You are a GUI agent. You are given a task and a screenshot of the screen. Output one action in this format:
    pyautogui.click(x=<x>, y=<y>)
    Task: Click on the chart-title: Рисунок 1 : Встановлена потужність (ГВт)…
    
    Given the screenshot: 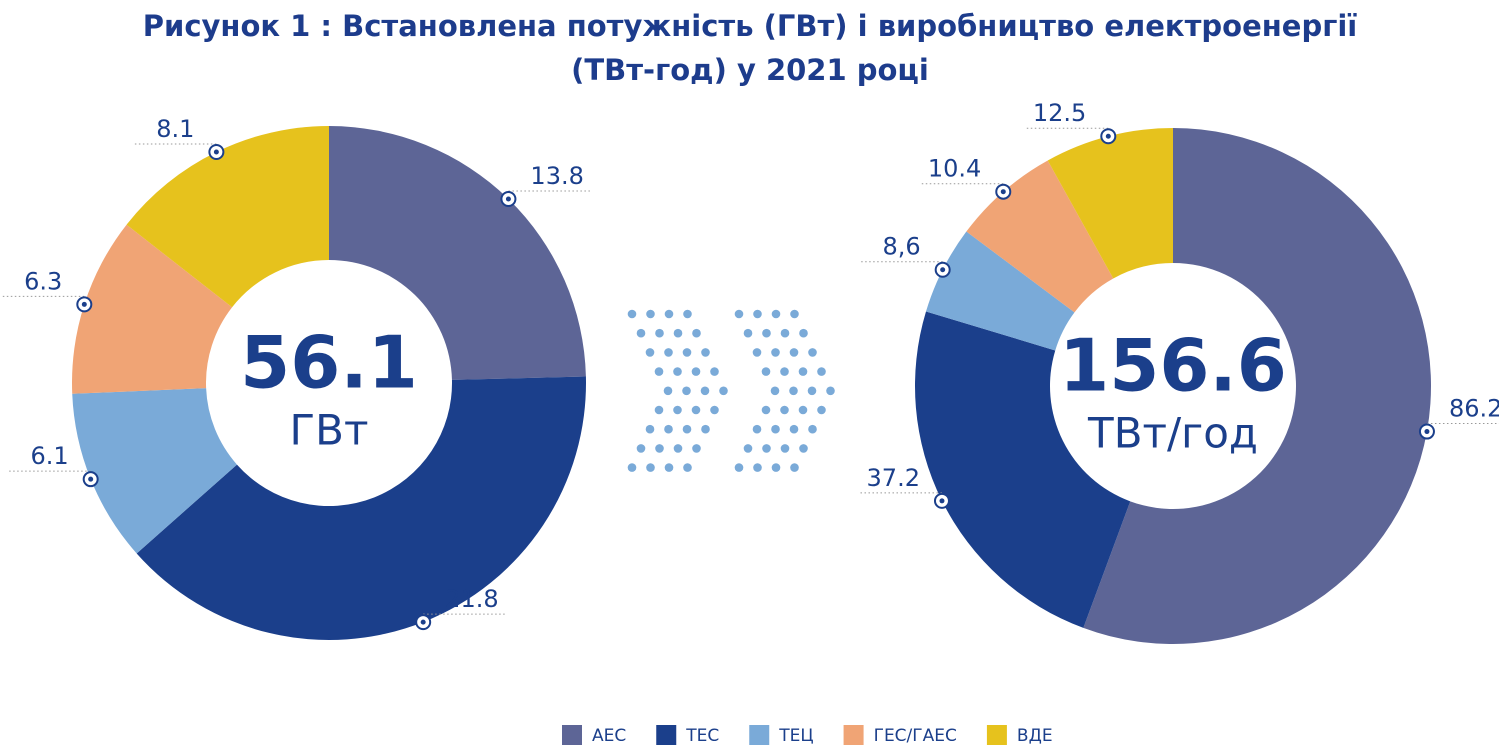 What is the action you would take?
    pyautogui.click(x=750, y=48)
    